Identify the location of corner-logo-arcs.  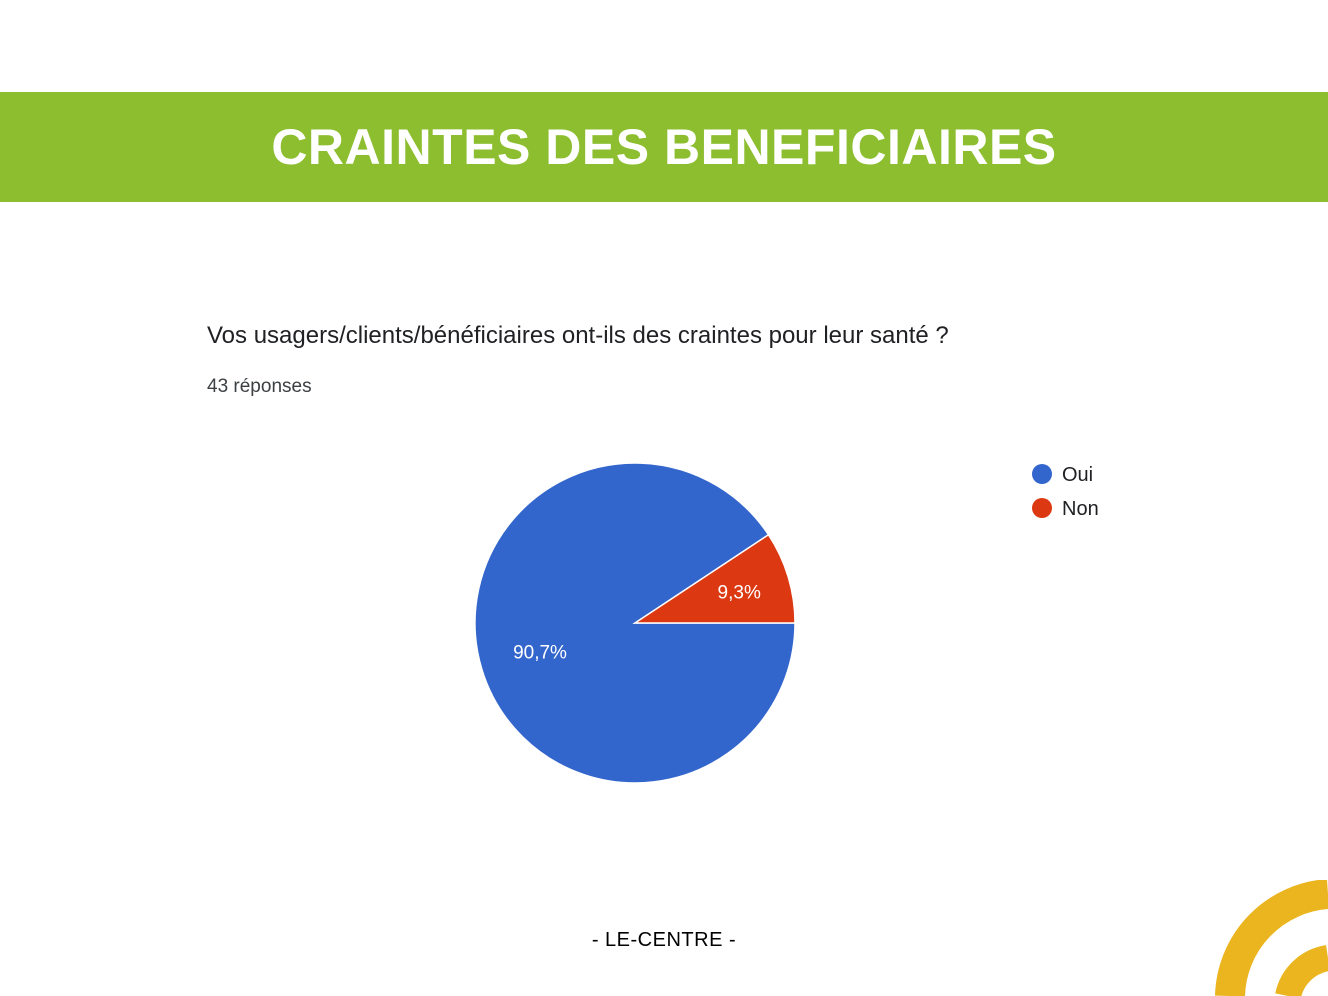
(1271, 938).